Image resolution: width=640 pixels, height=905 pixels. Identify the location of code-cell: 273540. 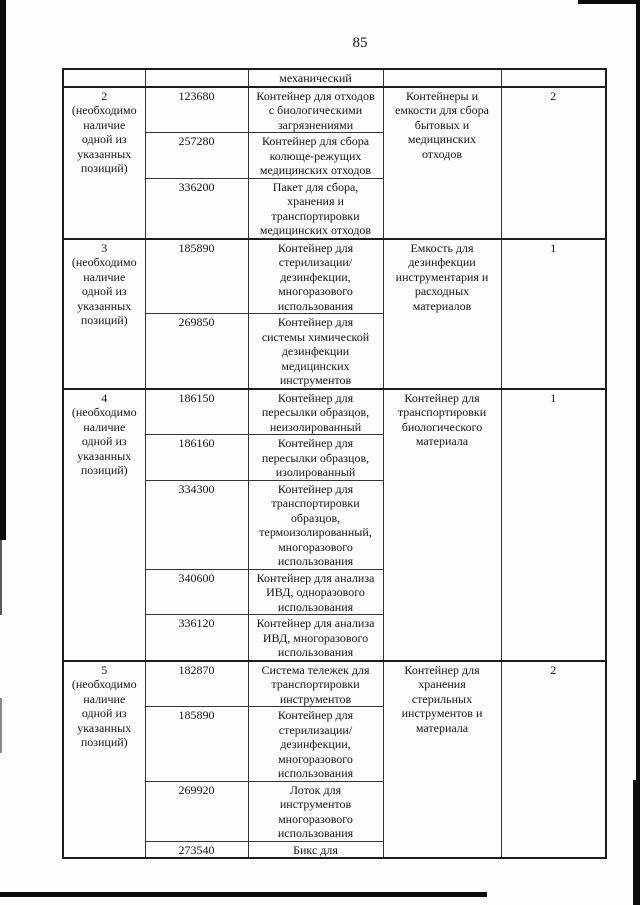
(196, 849).